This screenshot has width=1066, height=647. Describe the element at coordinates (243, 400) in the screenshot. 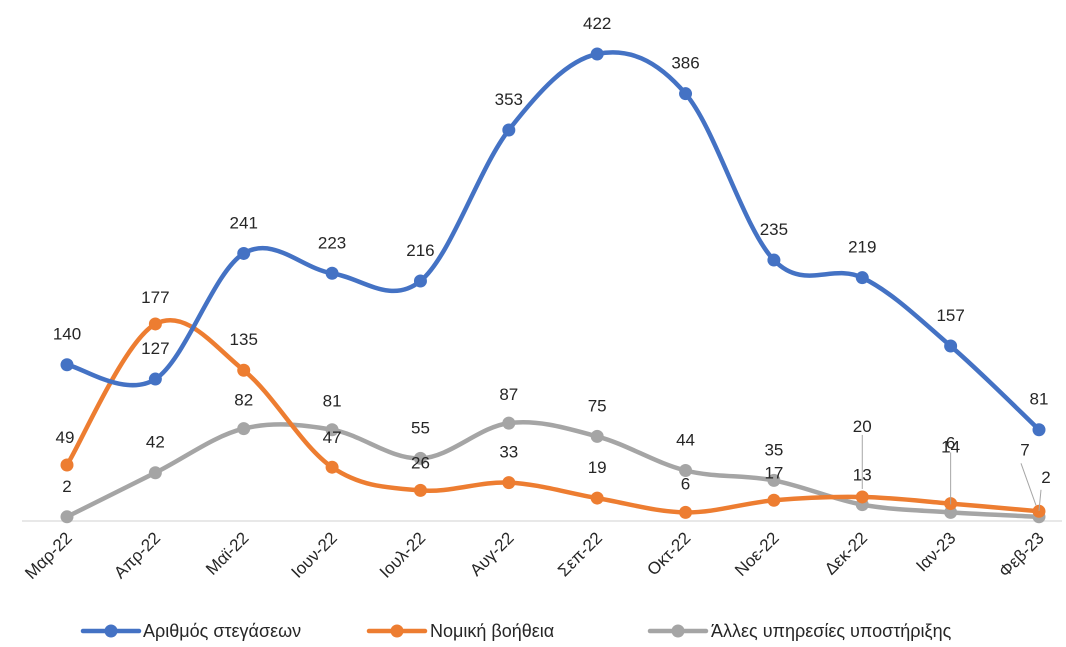

I see `series-2-data-label: 82` at that location.